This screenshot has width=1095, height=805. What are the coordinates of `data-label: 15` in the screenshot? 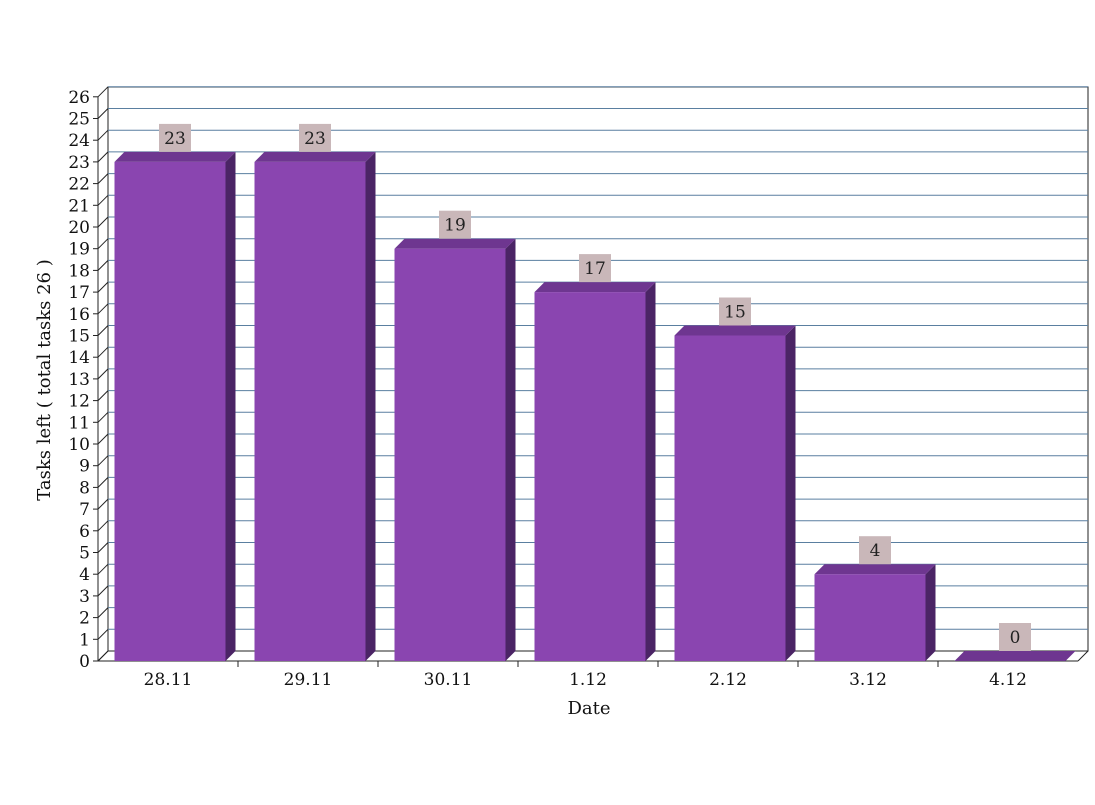 It's located at (735, 313).